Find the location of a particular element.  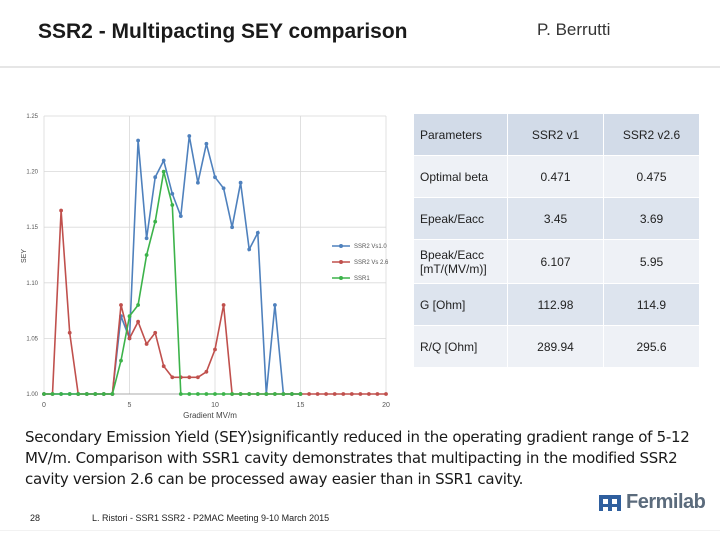

fermilab-logo: Fermilab is located at coordinates (652, 502).